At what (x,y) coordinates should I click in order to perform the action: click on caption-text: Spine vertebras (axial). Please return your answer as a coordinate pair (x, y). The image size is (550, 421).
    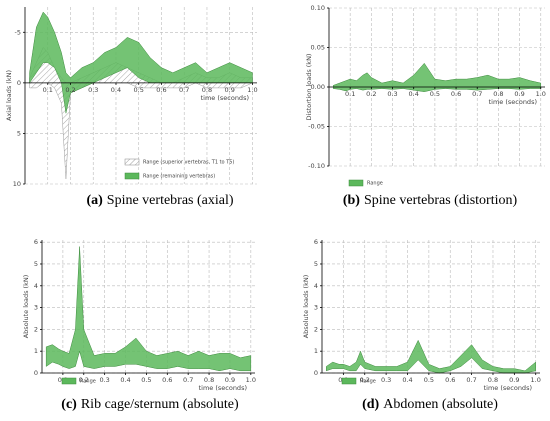
    Looking at the image, I should click on (170, 200).